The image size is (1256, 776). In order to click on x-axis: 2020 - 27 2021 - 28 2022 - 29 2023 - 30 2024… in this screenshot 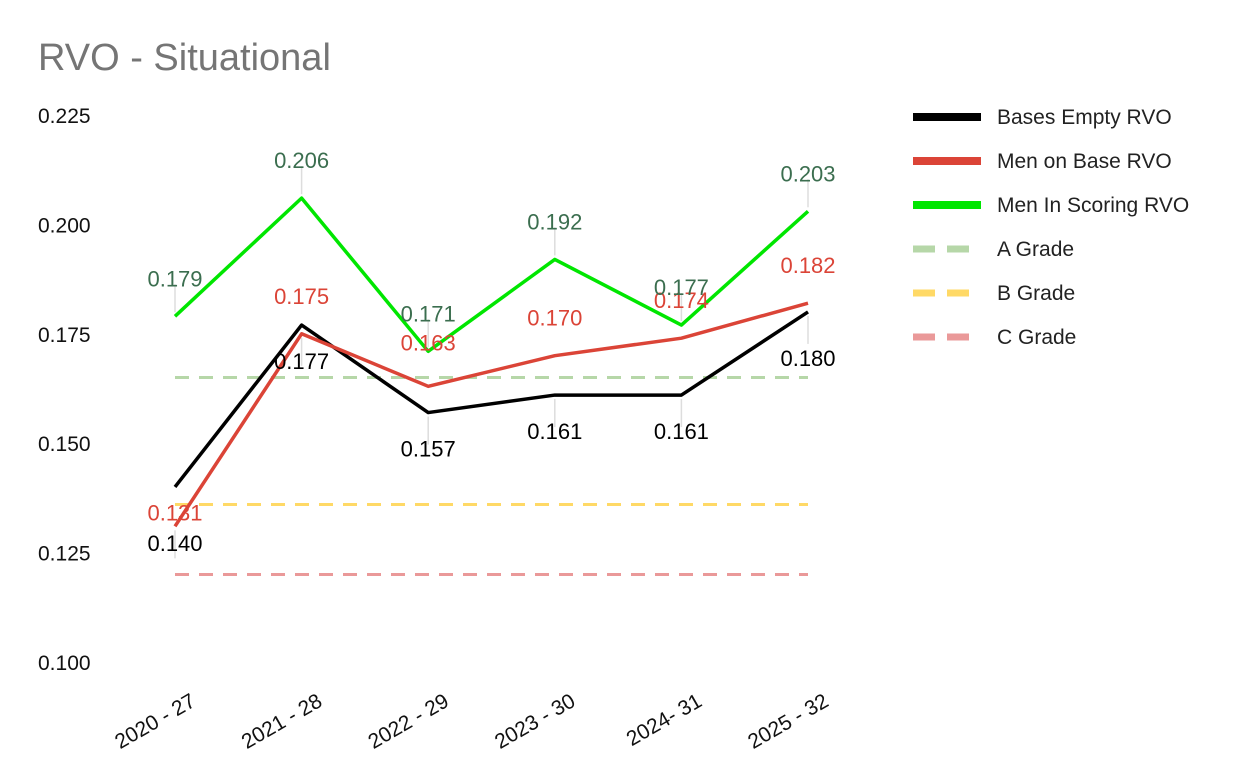, I will do `click(471, 721)`.